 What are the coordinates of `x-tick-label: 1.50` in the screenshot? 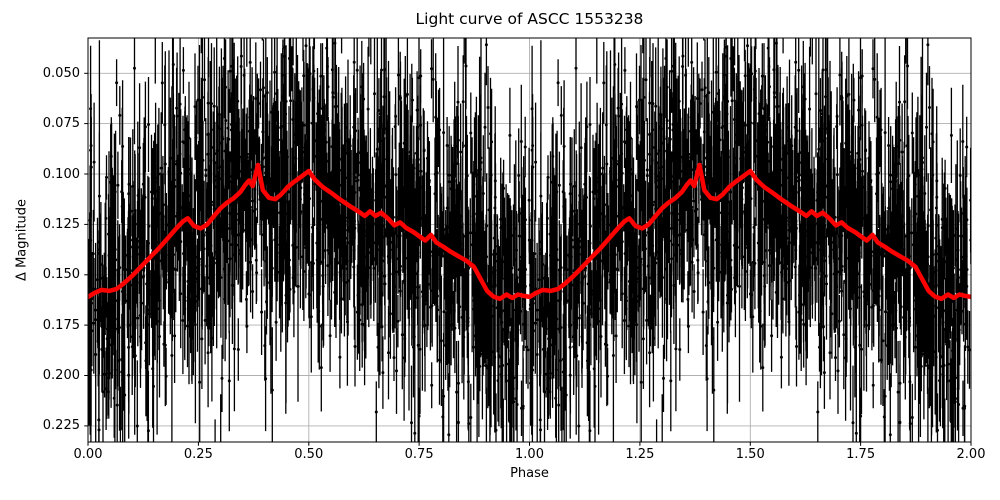 It's located at (750, 454).